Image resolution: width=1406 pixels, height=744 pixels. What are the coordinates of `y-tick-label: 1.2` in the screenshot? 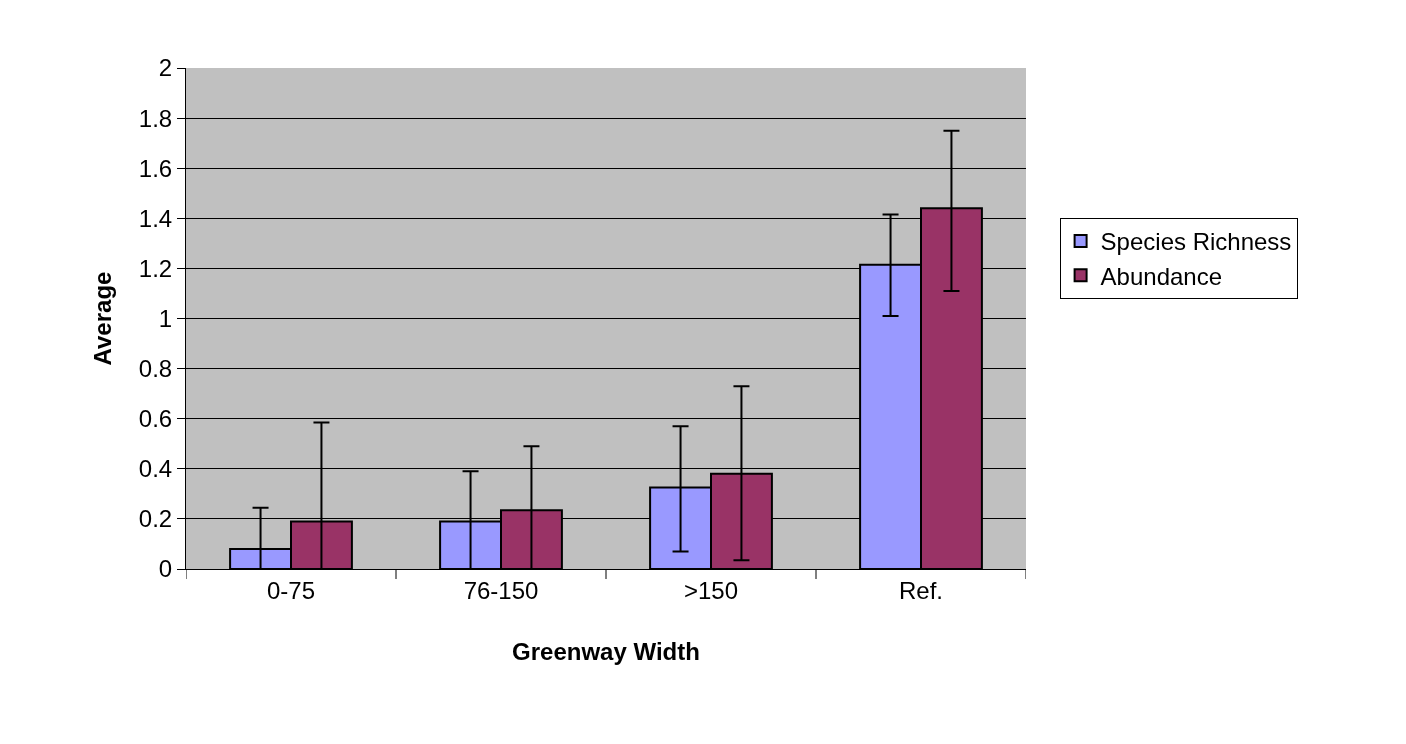 It's located at (155, 268).